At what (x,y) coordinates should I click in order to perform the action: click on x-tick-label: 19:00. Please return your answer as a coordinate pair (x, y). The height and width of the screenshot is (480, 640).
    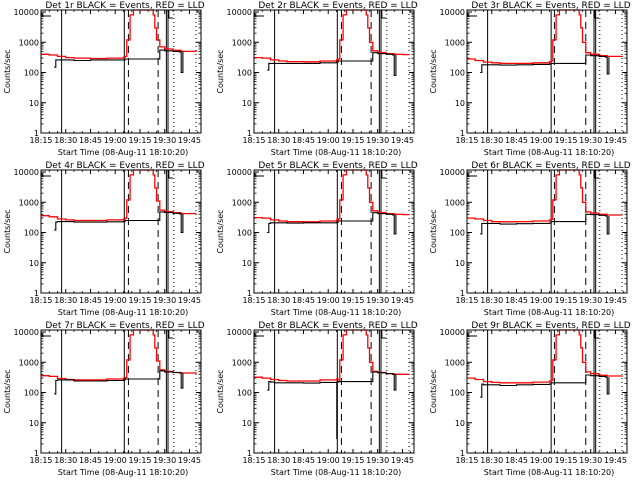
    Looking at the image, I should click on (115, 140).